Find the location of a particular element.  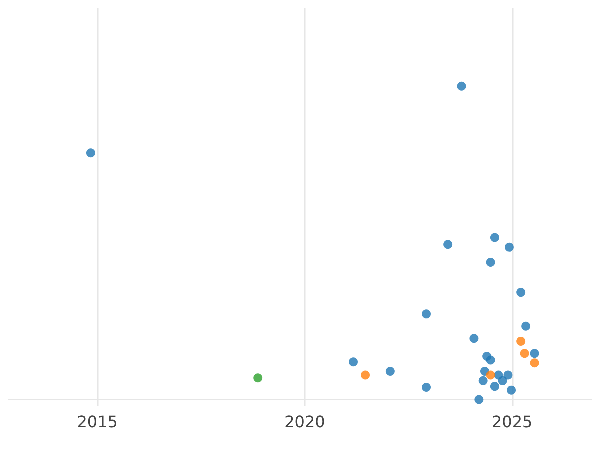

x-tick-label: 2015 is located at coordinates (97, 422).